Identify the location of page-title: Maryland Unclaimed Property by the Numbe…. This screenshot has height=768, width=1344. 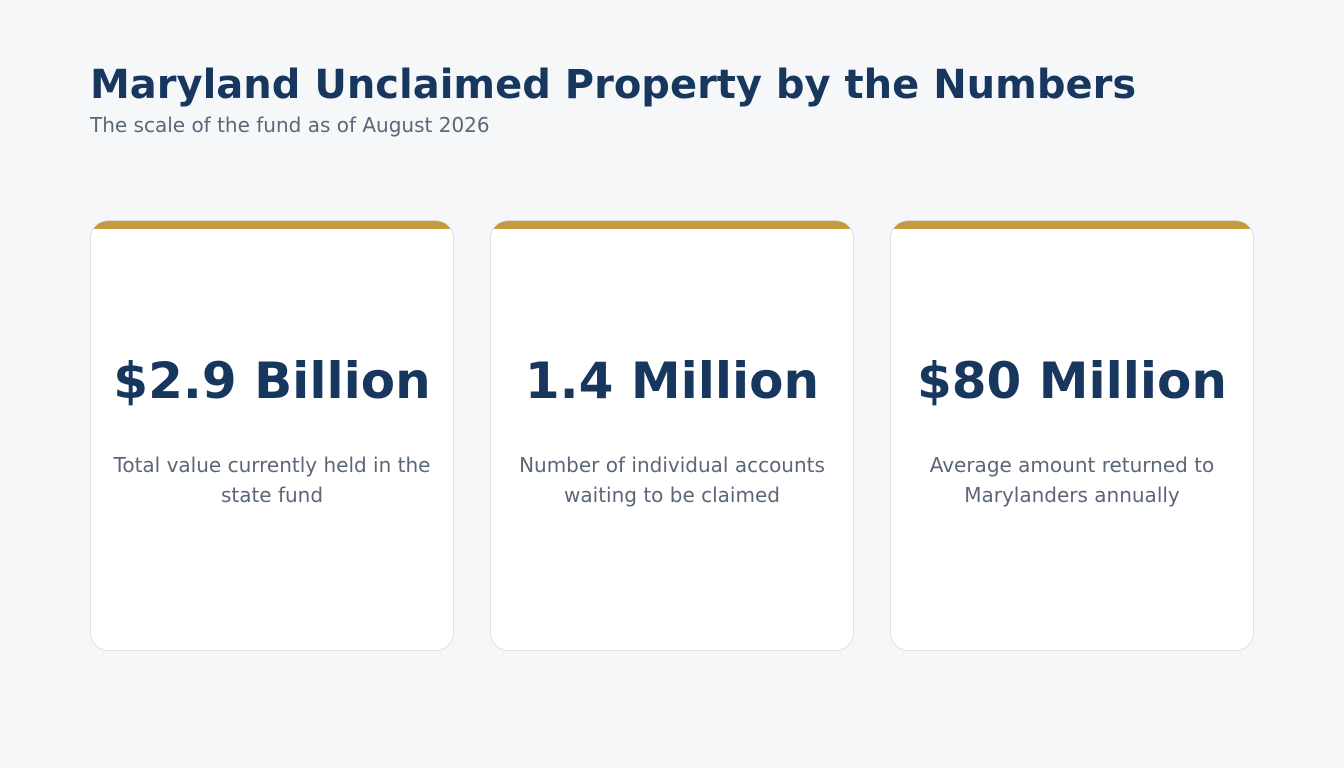
(613, 85).